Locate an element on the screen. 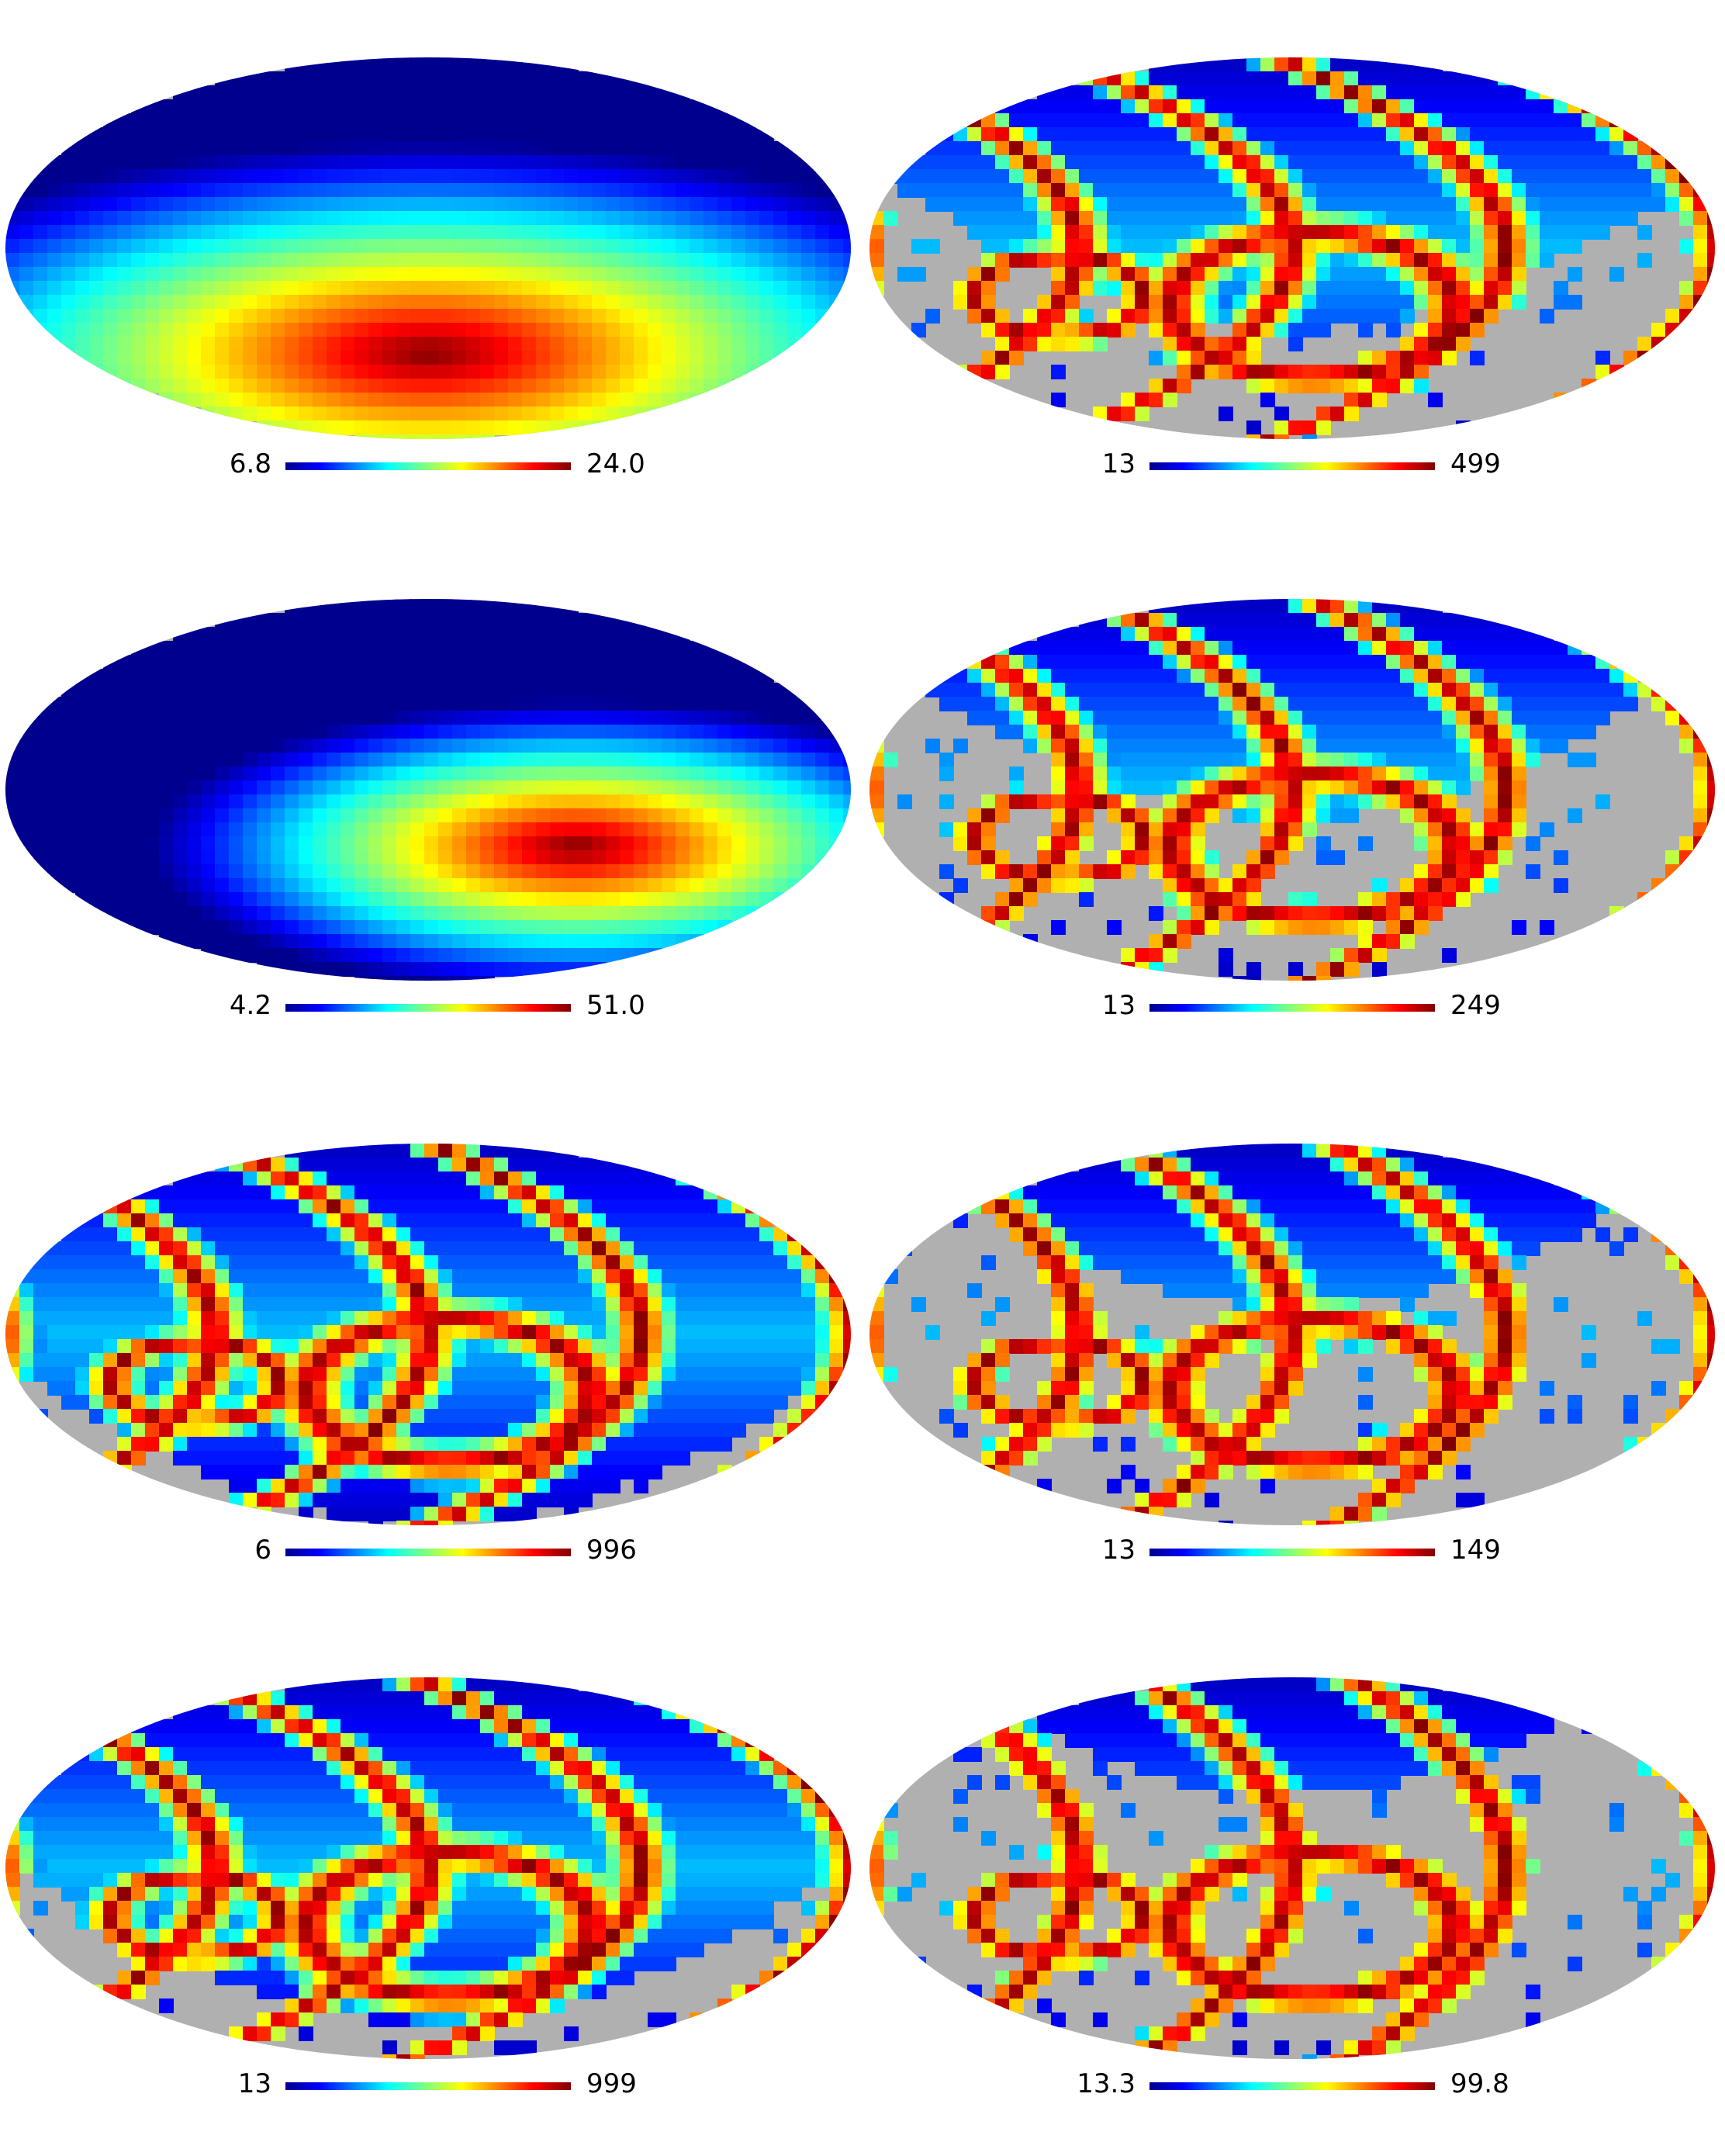  colorbar-max-label: 499 is located at coordinates (1475, 463).